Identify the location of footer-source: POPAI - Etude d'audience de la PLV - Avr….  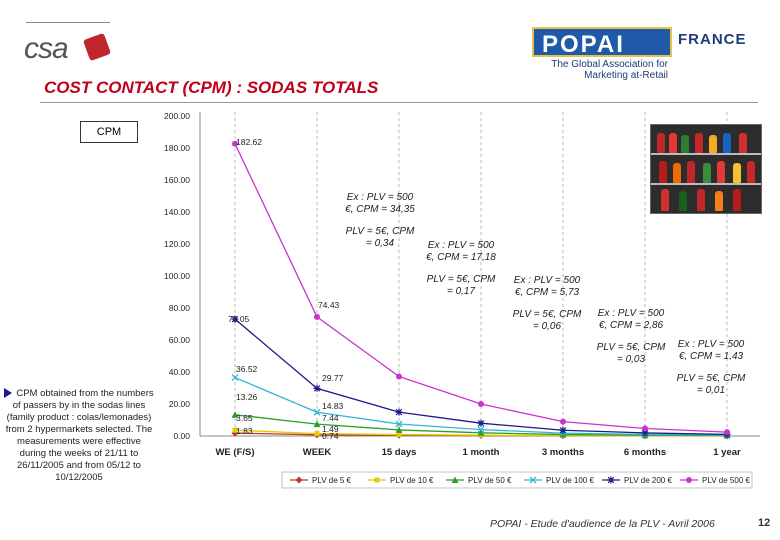
(602, 524).